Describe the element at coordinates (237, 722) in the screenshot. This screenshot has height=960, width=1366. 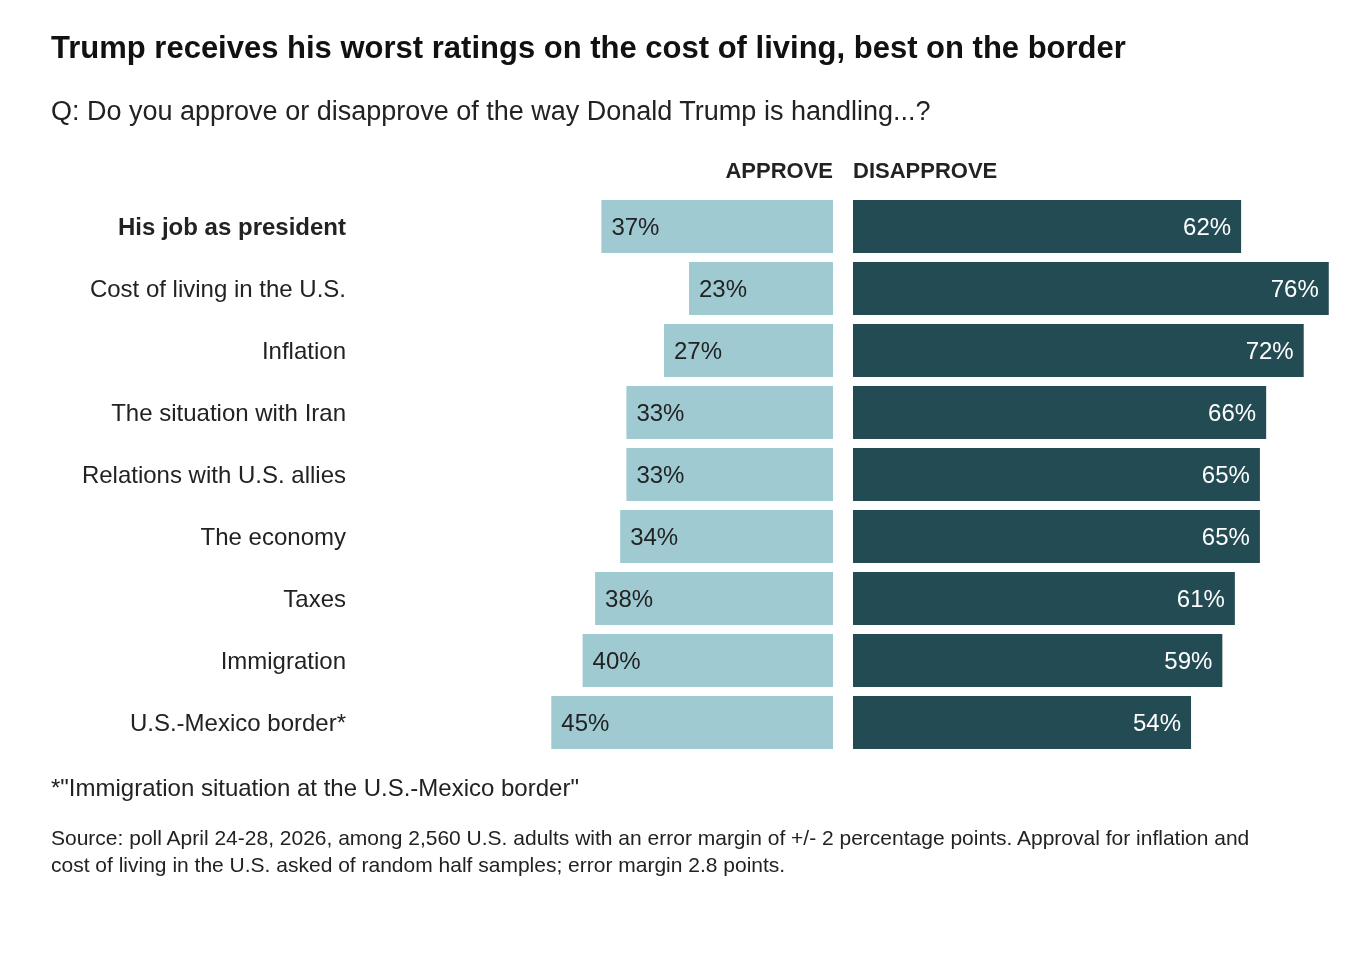
I see `y-tick-label: U.S.-Mexico border*` at that location.